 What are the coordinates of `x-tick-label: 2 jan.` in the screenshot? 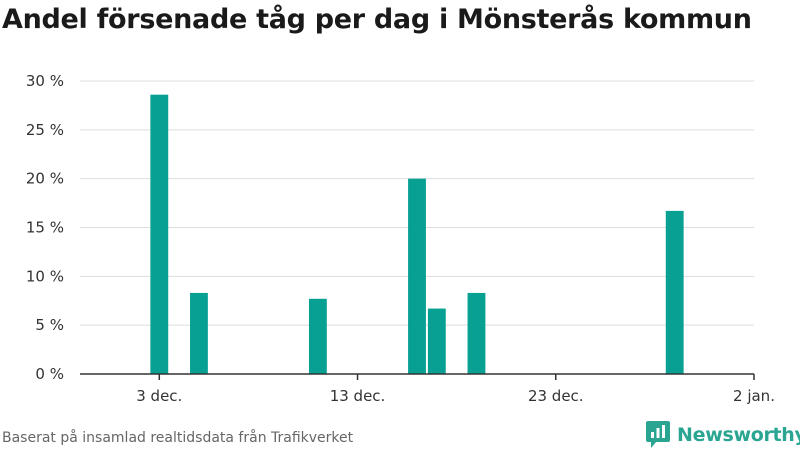 It's located at (754, 396).